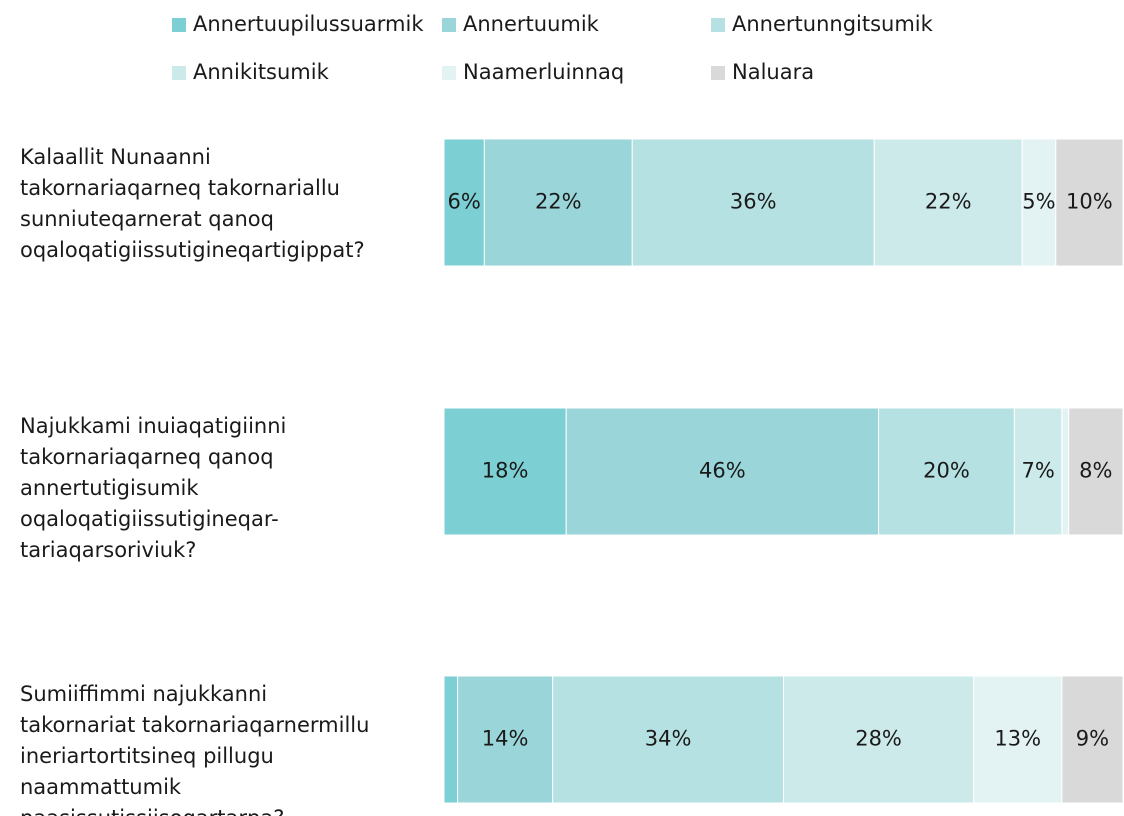 The height and width of the screenshot is (816, 1124). Describe the element at coordinates (115, 157) in the screenshot. I see `category-label: Kalaallit Nunaanni` at that location.